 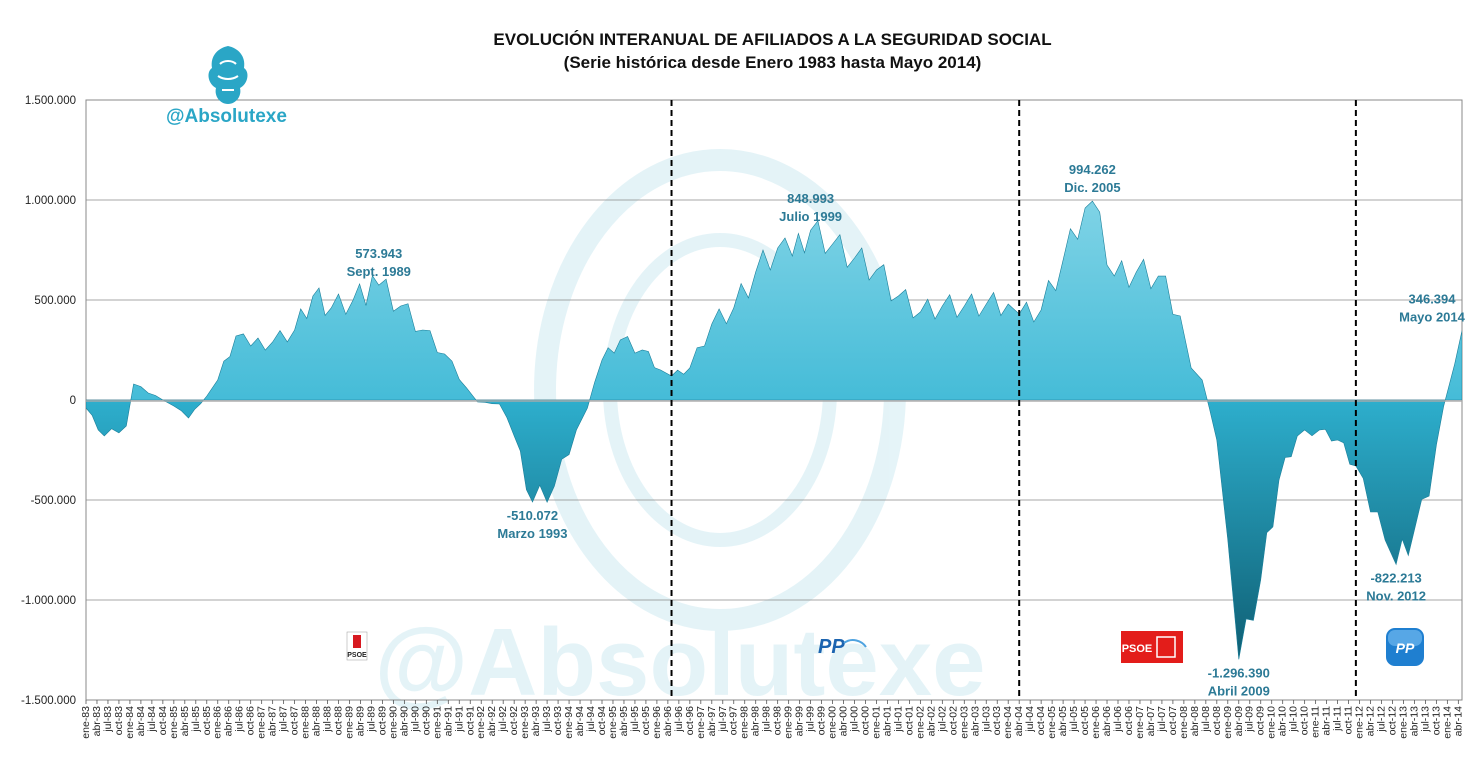 What do you see at coordinates (909, 720) in the screenshot?
I see `x-tick-label: oct-01` at bounding box center [909, 720].